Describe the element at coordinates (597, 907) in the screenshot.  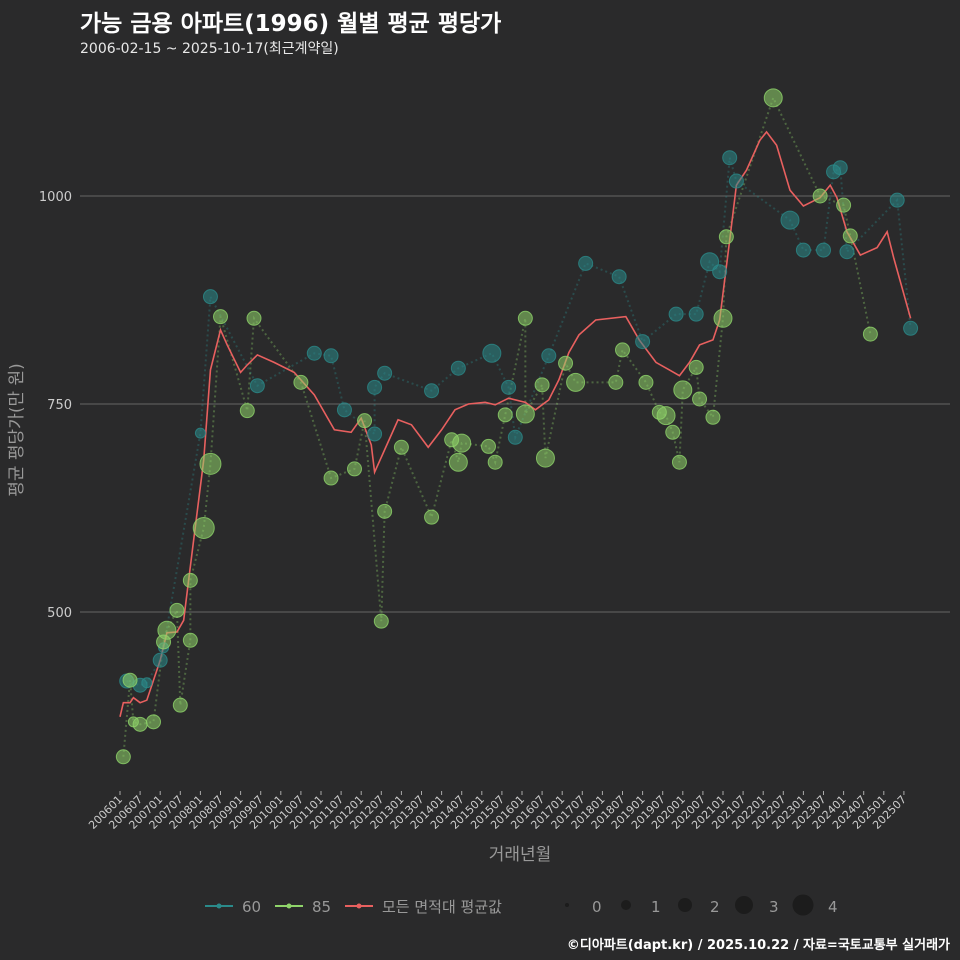
I see `legend-size-label: 0` at that location.